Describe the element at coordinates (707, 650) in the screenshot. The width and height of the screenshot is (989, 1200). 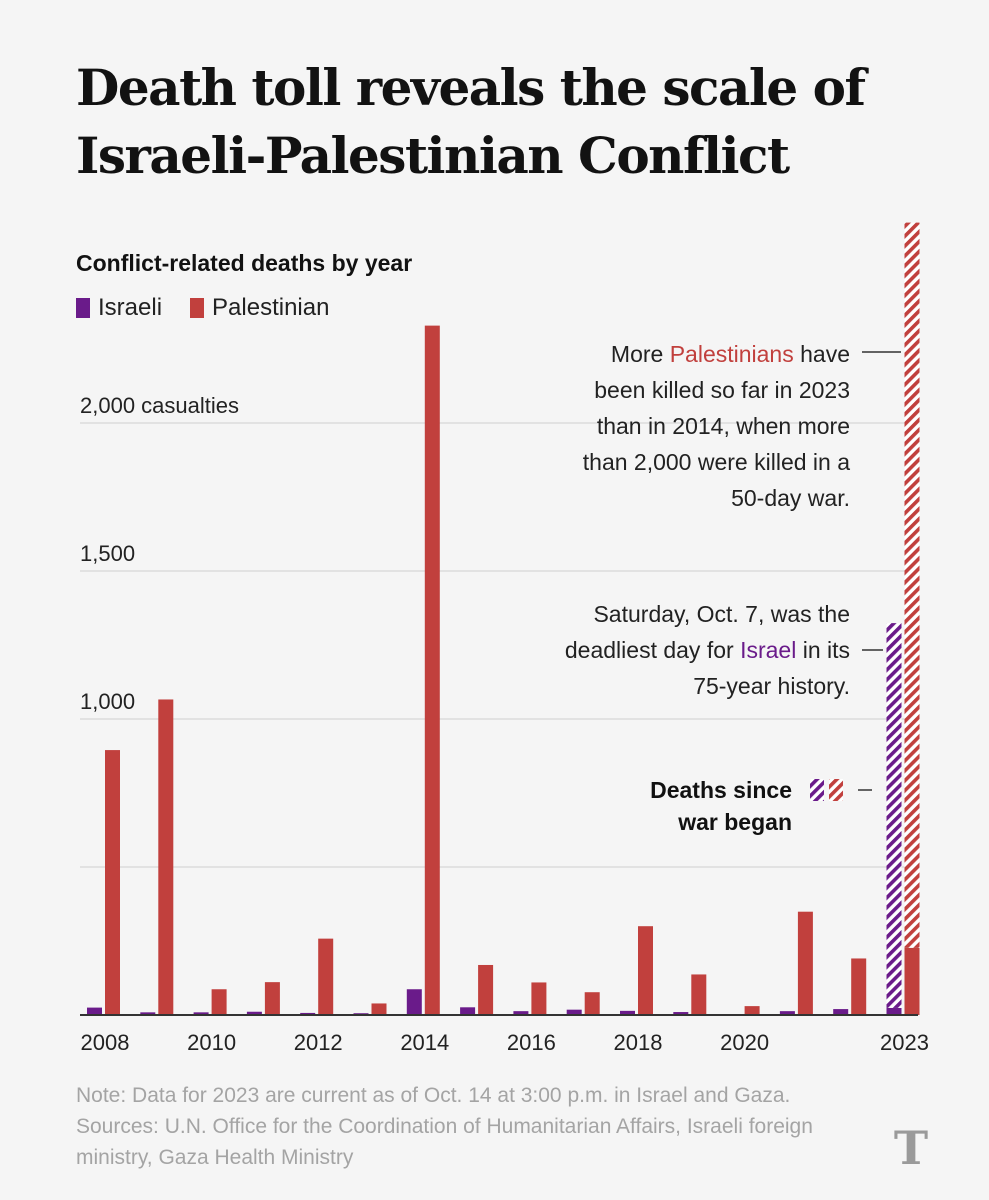
I see `annotation-israel-line-1: deadliest day for Israel in its` at that location.